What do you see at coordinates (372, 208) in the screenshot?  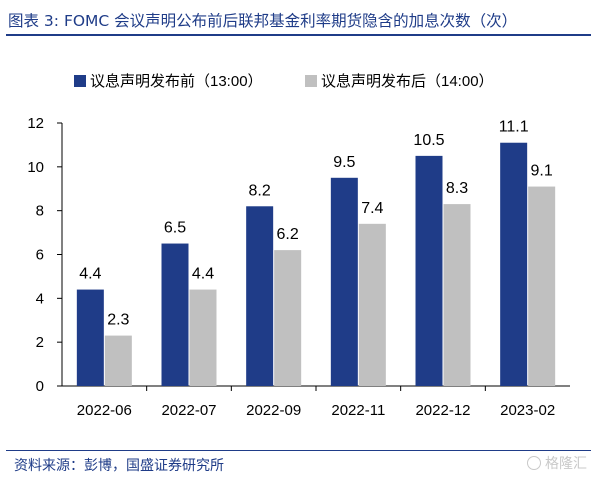 I see `data-label: 7.4` at bounding box center [372, 208].